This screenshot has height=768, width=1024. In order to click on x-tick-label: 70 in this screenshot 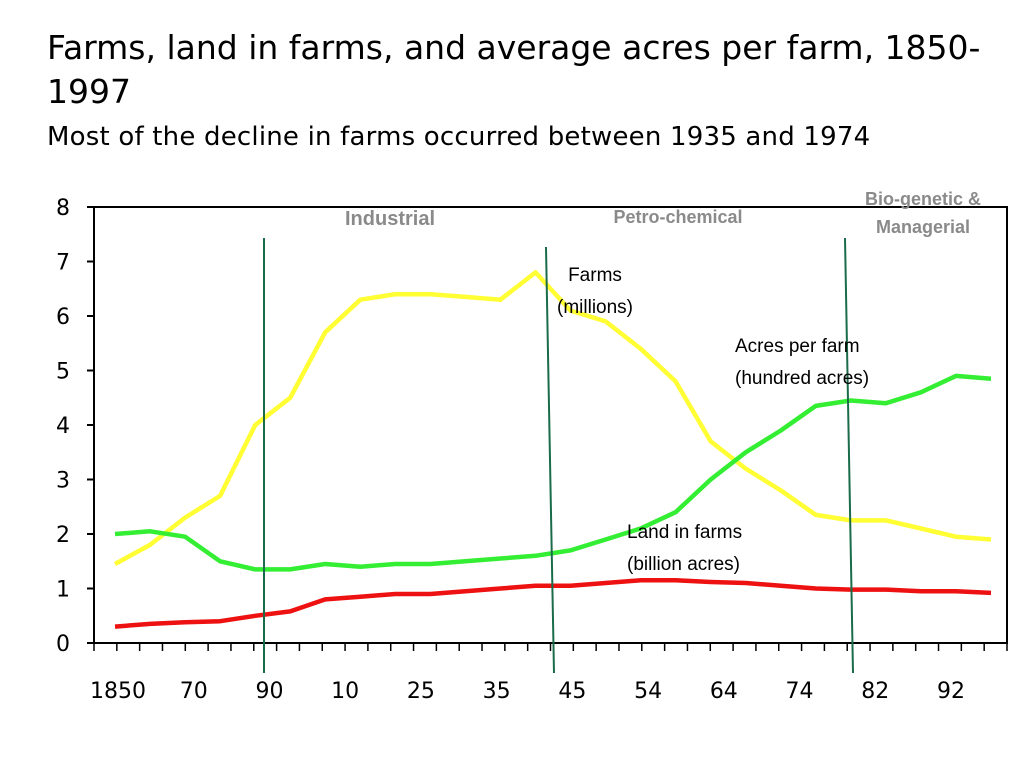, I will do `click(194, 691)`.